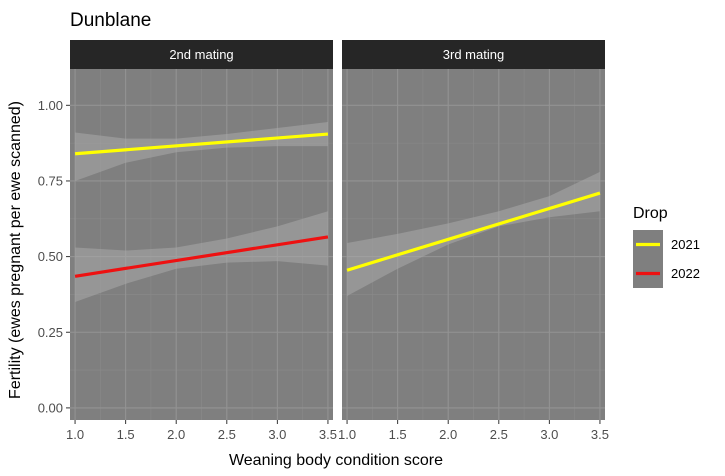  I want to click on y-tick-label: 0.25, so click(50, 332).